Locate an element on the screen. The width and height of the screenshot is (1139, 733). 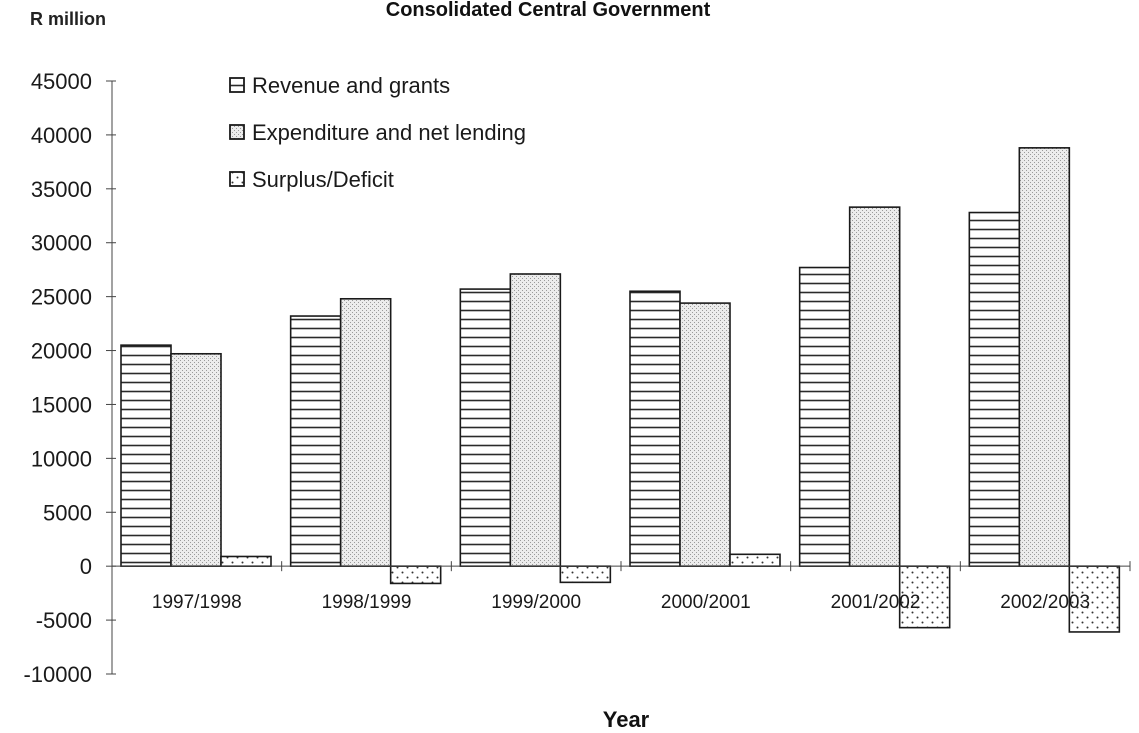
x-category-label: 2000/2001 is located at coordinates (706, 602).